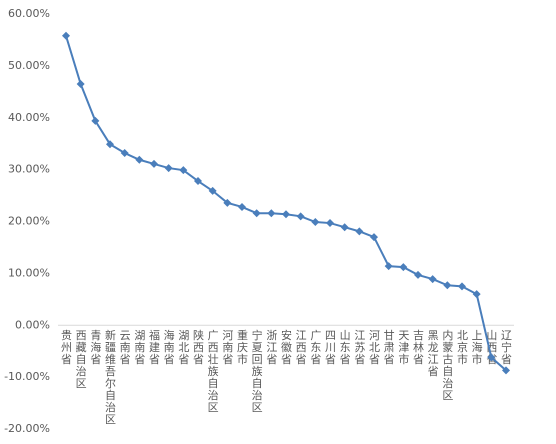 Image resolution: width=556 pixels, height=444 pixels. I want to click on x-tick-label: 河北省, so click(374, 347).